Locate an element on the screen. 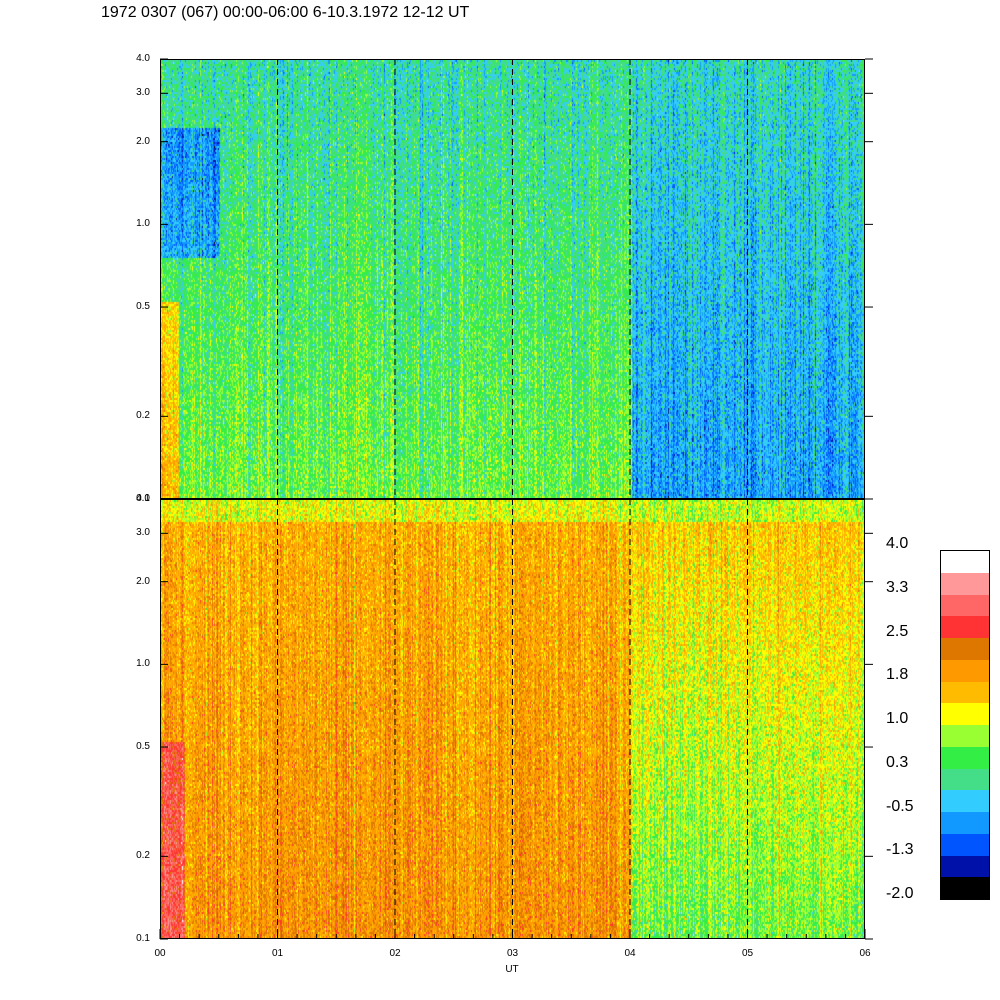 This screenshot has height=1000, width=1000. colorbar-label: -1.3 is located at coordinates (900, 850).